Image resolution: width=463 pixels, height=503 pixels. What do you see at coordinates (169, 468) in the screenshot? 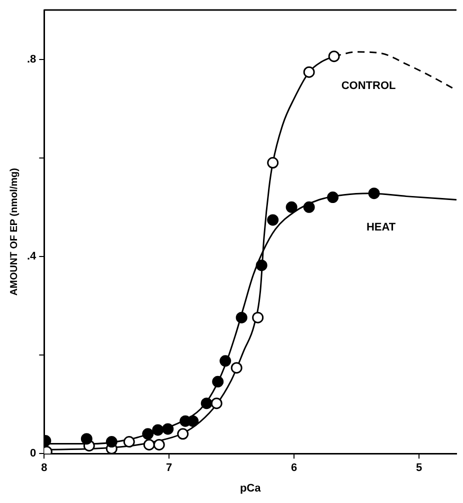
I see `x-tick-label: 7` at bounding box center [169, 468].